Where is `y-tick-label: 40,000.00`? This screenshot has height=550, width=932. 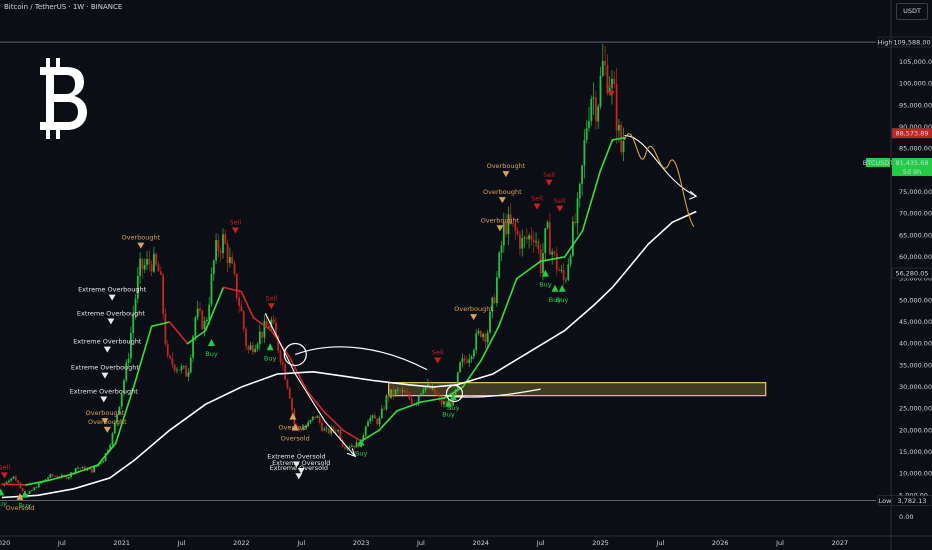 y-tick-label: 40,000.00 is located at coordinates (915, 344).